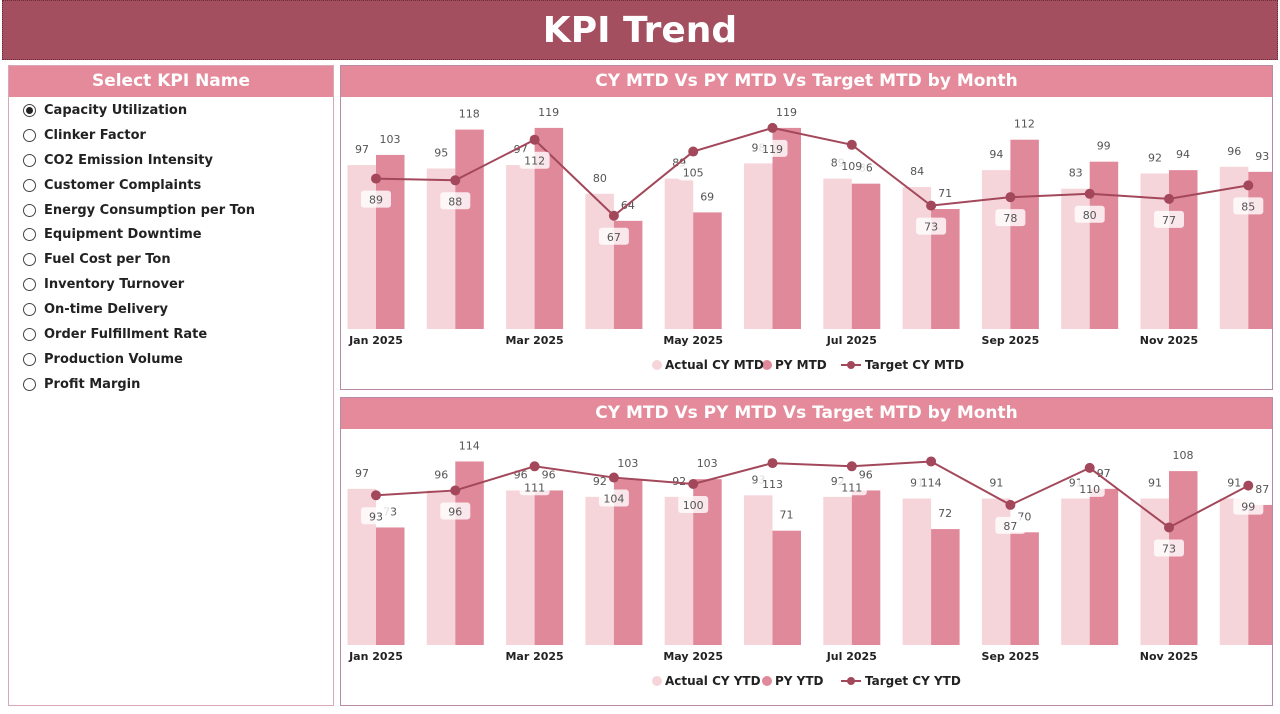 This screenshot has width=1280, height=714. Describe the element at coordinates (171, 309) in the screenshot. I see `kpi-option: On-time Delivery` at that location.